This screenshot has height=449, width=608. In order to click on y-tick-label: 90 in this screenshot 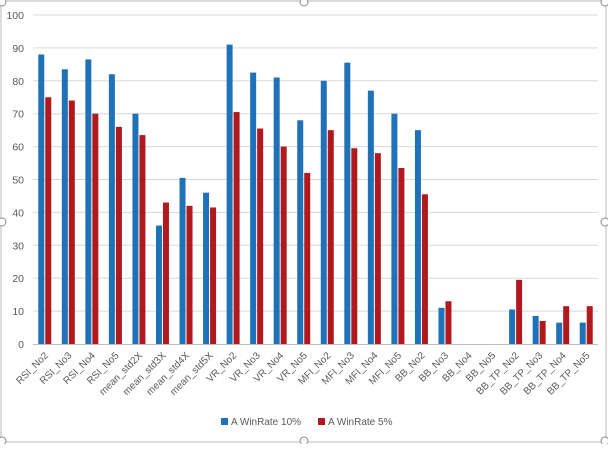, I will do `click(18, 49)`.